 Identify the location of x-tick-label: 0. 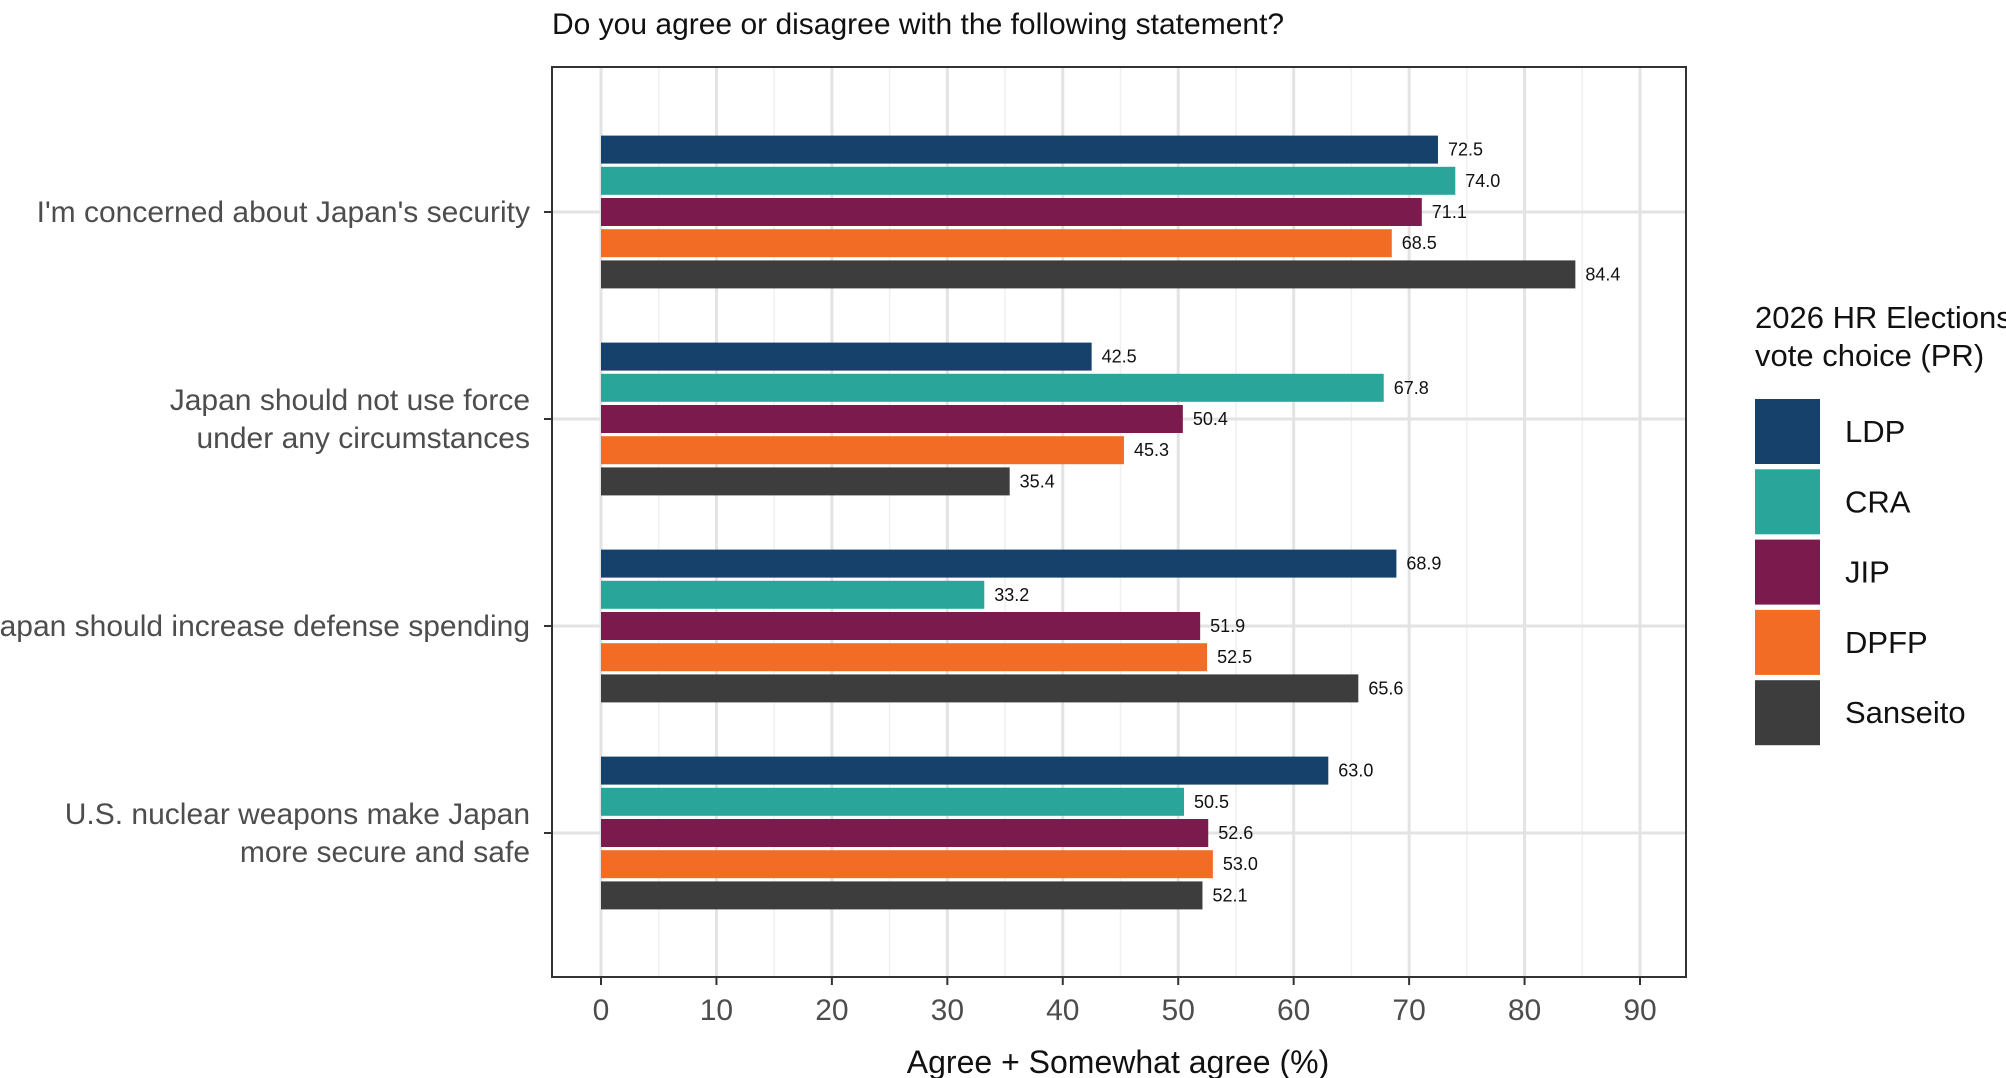
(601, 1010).